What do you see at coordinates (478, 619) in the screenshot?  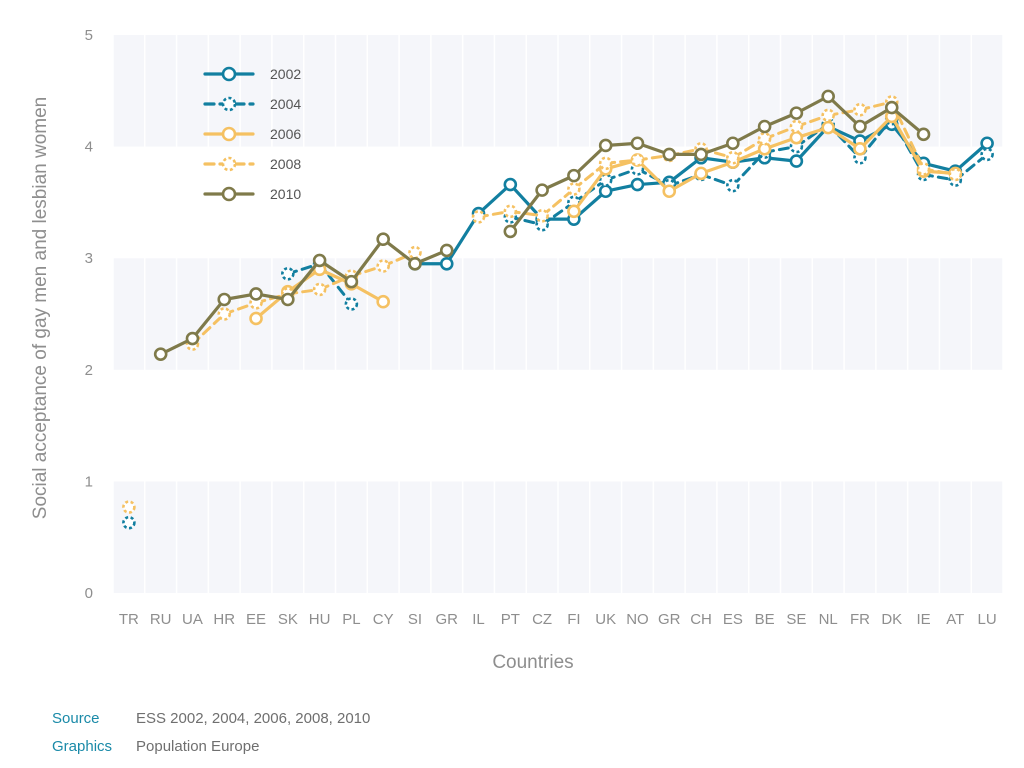 I see `x-tick-label: IL` at bounding box center [478, 619].